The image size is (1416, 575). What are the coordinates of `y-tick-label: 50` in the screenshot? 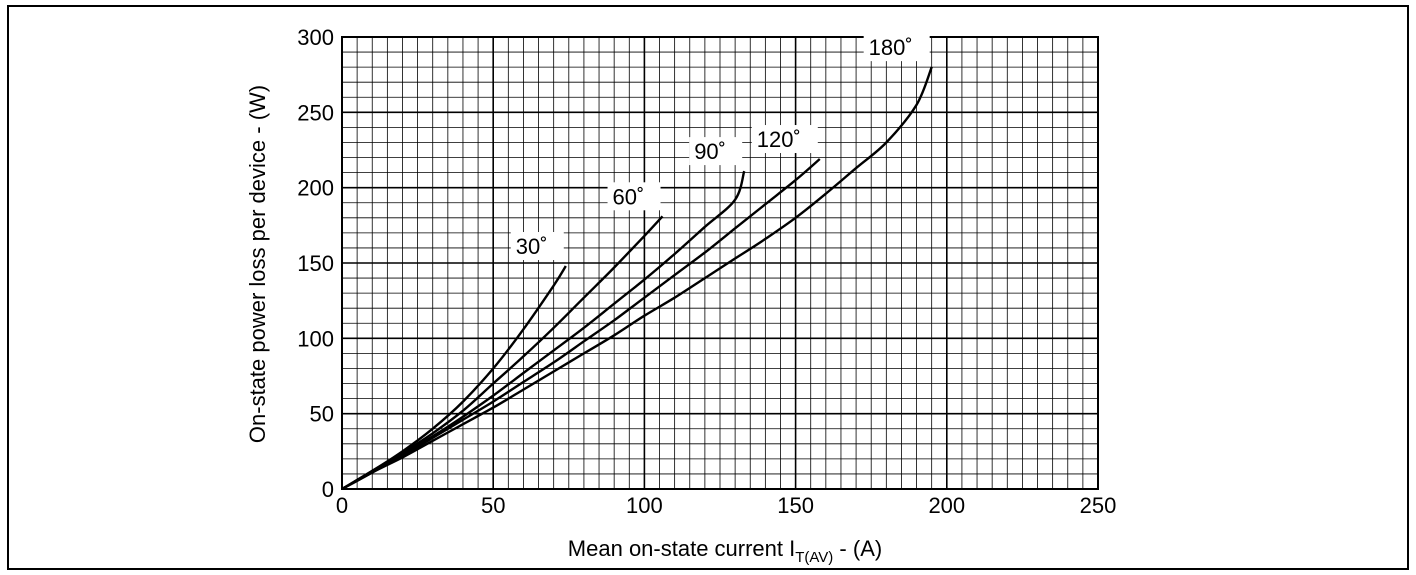 It's located at (322, 414).